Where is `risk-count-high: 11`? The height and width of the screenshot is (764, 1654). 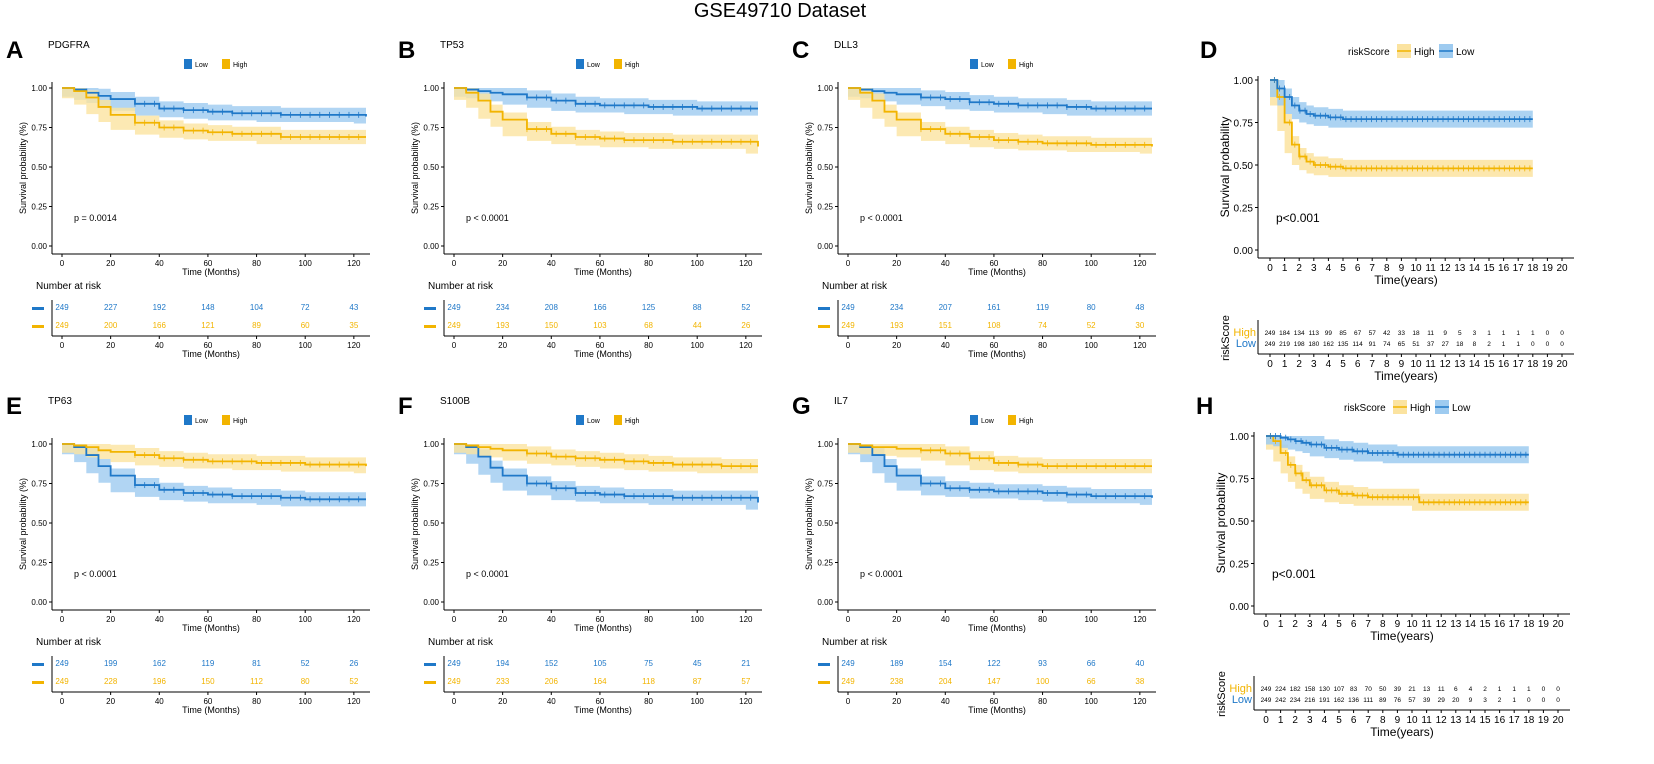 risk-count-high: 11 is located at coordinates (1430, 333).